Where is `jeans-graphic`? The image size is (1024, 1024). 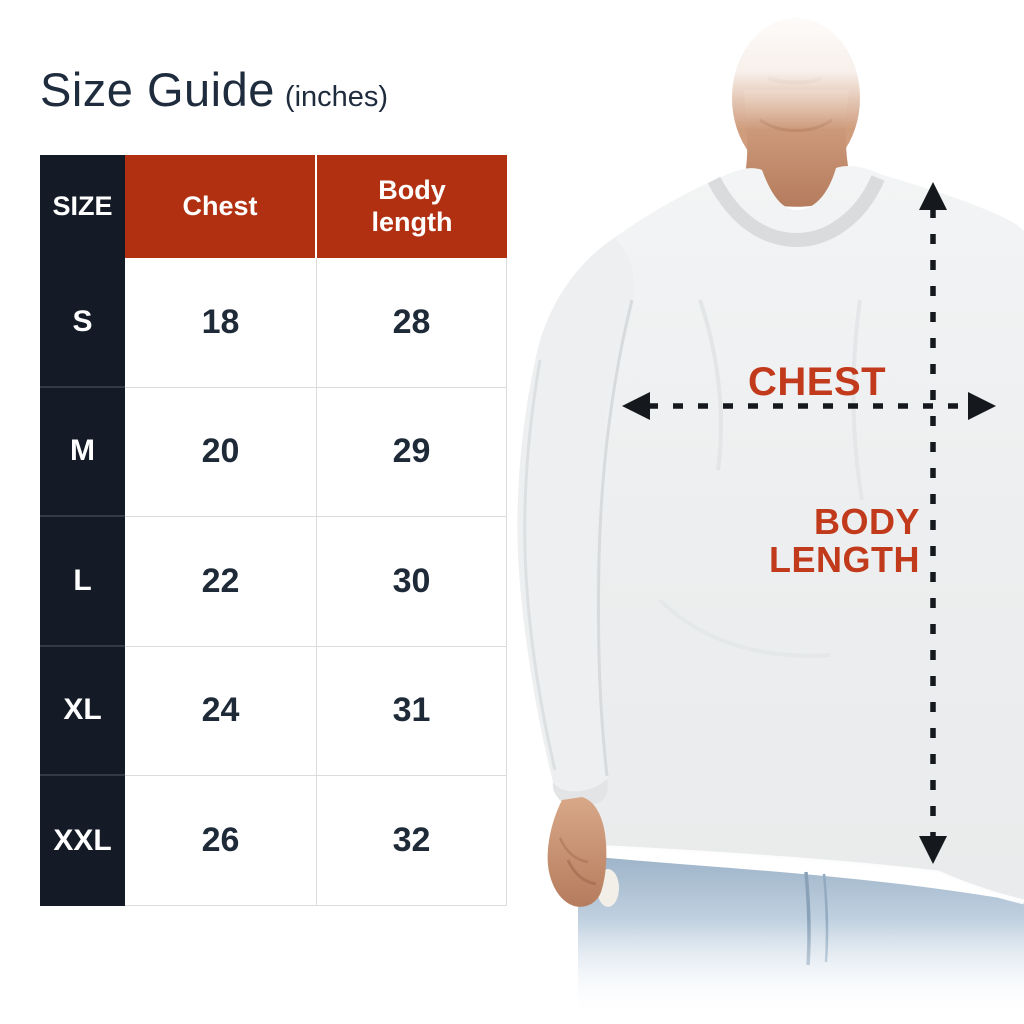 jeans-graphic is located at coordinates (801, 933).